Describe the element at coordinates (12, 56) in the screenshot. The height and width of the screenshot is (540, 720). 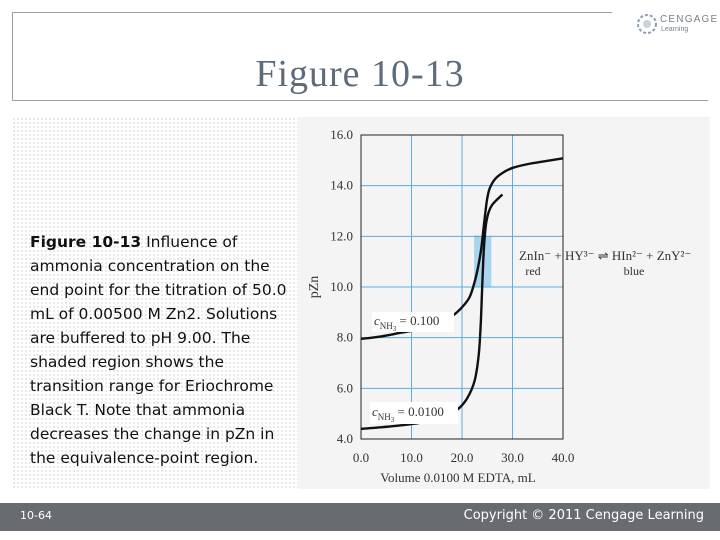
I see `left-frame-line` at that location.